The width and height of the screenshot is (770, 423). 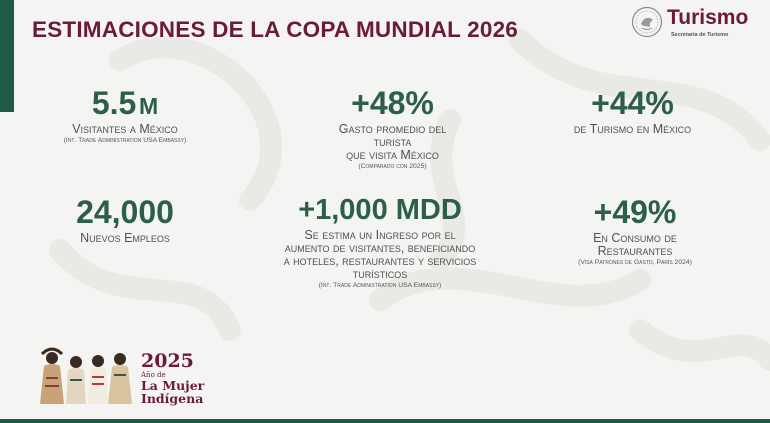 What do you see at coordinates (153, 375) in the screenshot?
I see `year-logo-line1: Año de` at bounding box center [153, 375].